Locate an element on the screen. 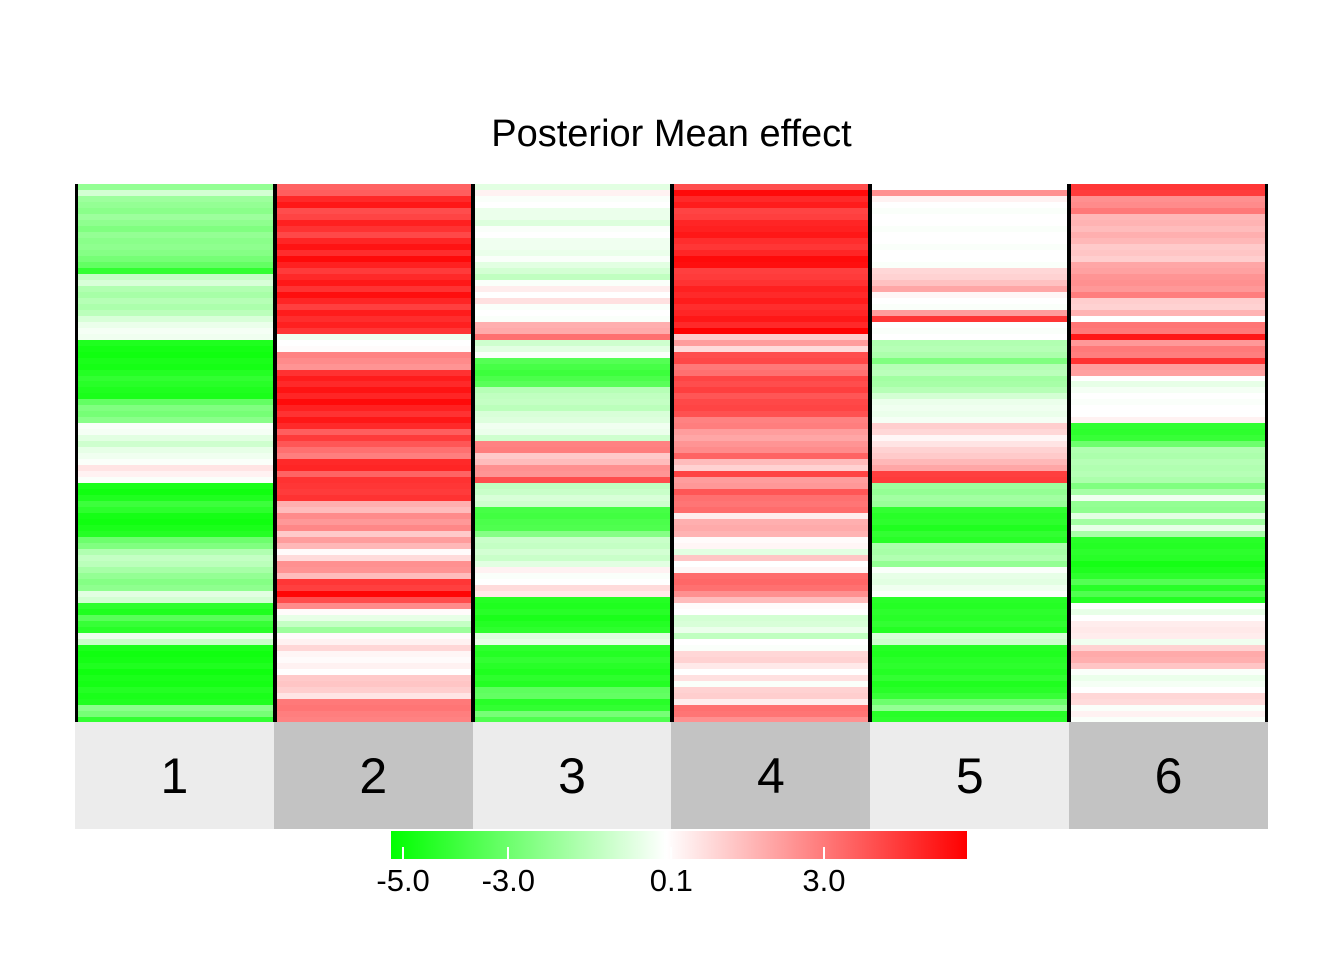 The width and height of the screenshot is (1344, 960). column-label-cell-5: 5 is located at coordinates (970, 775).